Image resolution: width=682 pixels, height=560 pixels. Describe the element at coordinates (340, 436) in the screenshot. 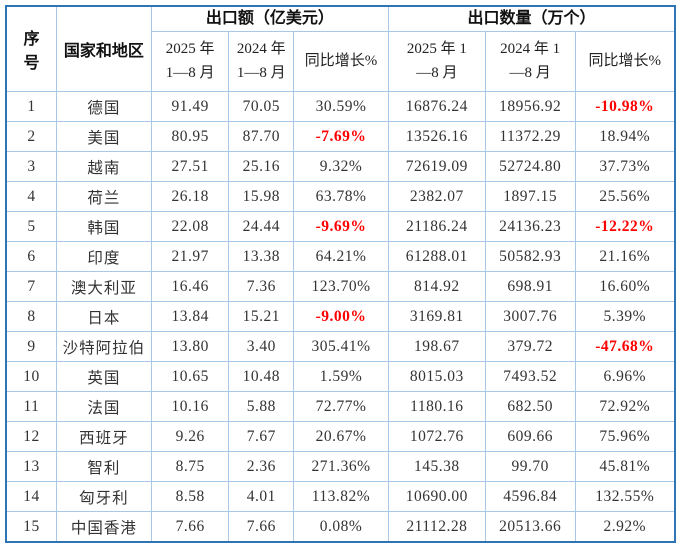

I see `table-row: 12 西班牙 9.26 7.67 20.67% 1072.76 609.66 75.96%` at that location.